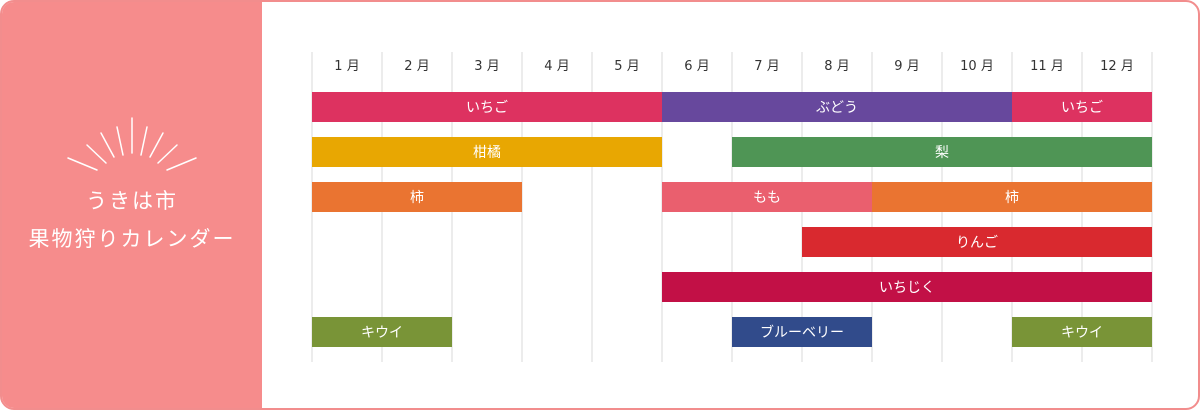 The height and width of the screenshot is (410, 1200). I want to click on month-label: 1 月, so click(346, 66).